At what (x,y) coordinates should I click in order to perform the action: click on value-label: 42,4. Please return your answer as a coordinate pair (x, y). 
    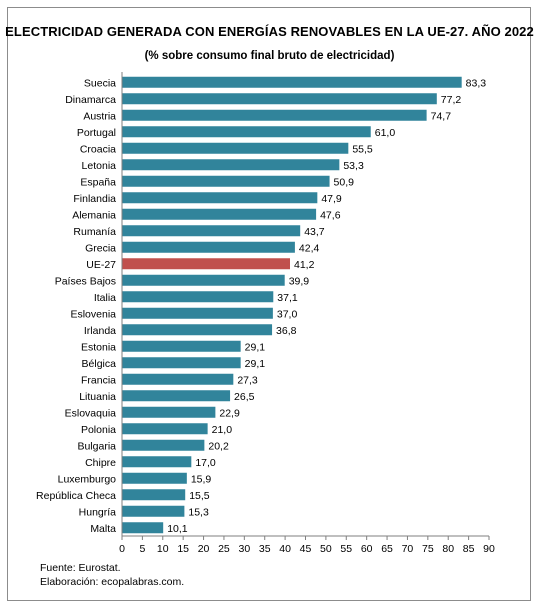
    Looking at the image, I should click on (309, 248).